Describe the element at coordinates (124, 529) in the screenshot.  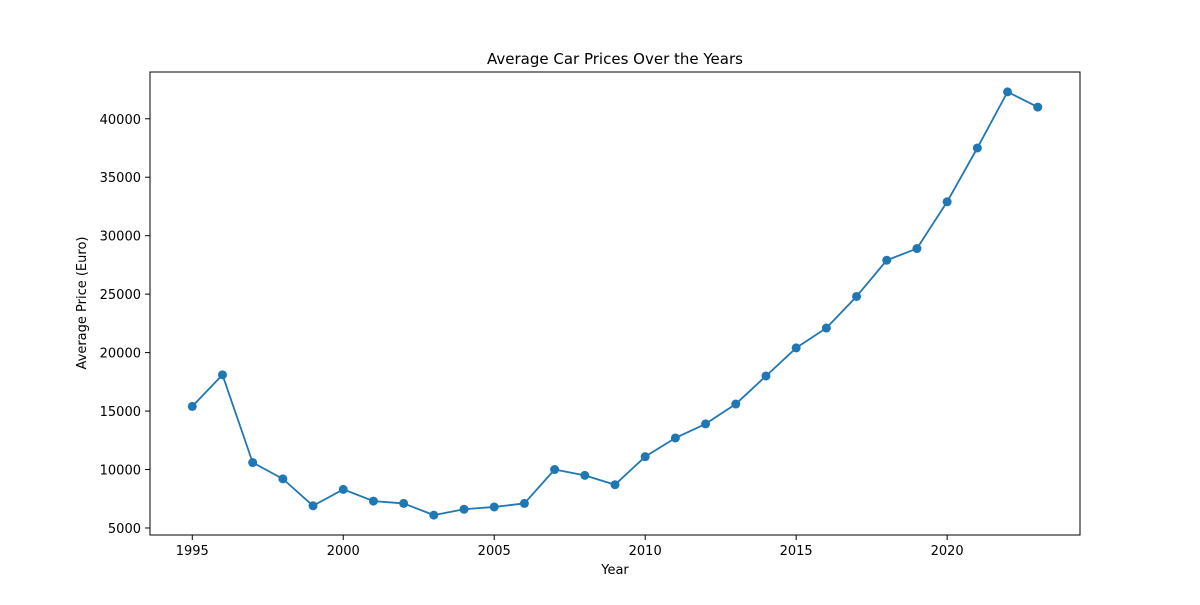
I see `y-tick-label: 5000` at that location.